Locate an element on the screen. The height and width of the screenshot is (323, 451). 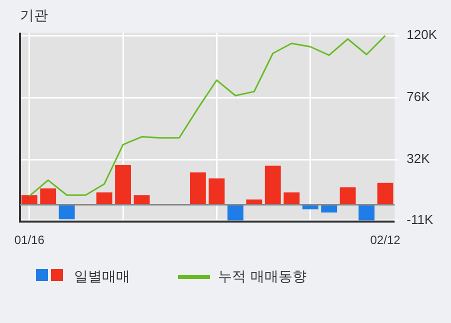
legend-label: 일별매매 is located at coordinates (102, 277).